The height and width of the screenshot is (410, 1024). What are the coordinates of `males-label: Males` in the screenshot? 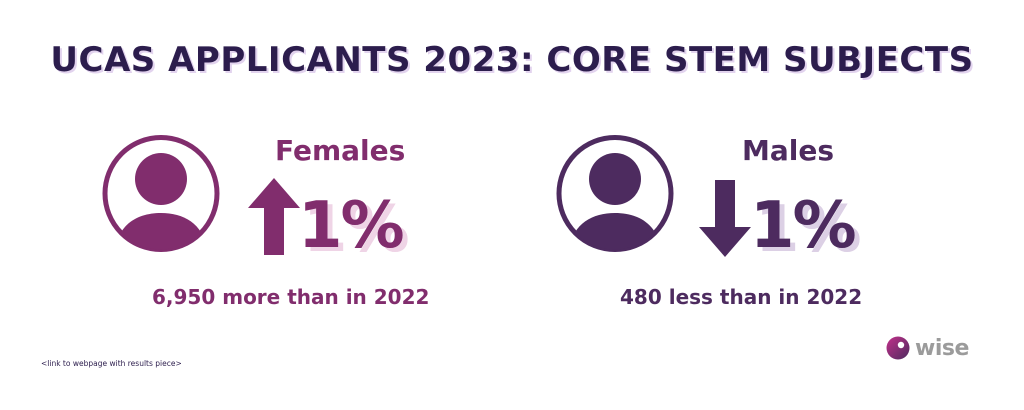 It's located at (788, 150).